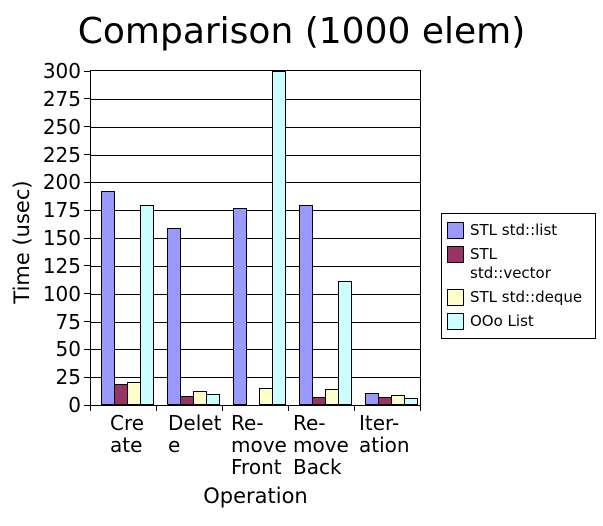 The width and height of the screenshot is (603, 526). Describe the element at coordinates (68, 322) in the screenshot. I see `y-axis-tick-label: 75` at that location.